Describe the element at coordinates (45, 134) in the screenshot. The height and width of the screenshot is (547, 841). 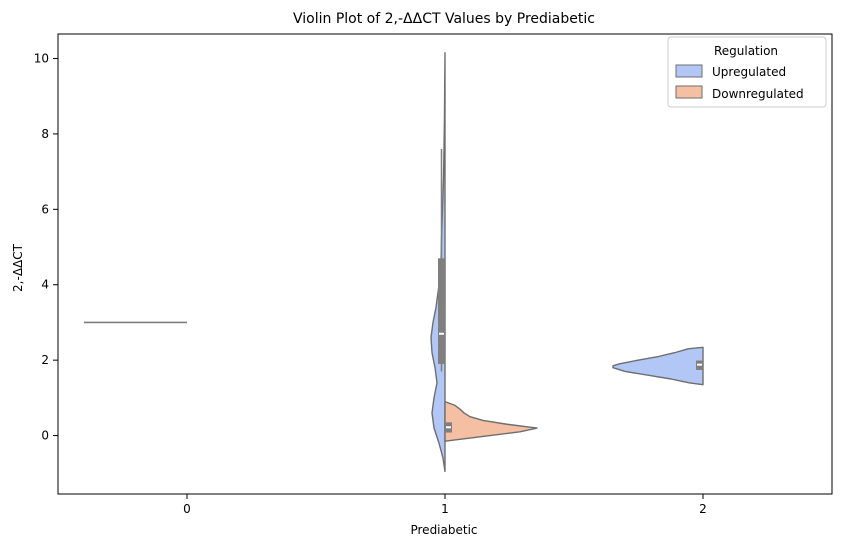
I see `y-tick-label-8: 8` at that location.